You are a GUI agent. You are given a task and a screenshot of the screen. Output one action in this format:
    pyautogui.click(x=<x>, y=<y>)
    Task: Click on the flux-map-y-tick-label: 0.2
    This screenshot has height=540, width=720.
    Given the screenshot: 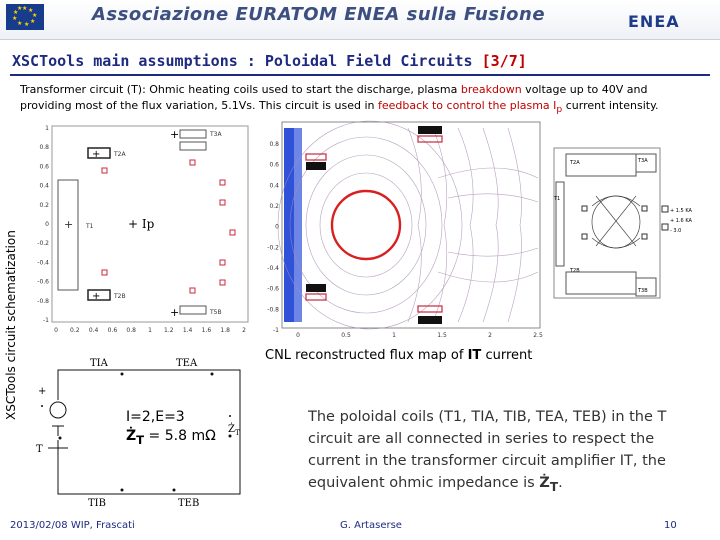 What is the action you would take?
    pyautogui.click(x=274, y=206)
    